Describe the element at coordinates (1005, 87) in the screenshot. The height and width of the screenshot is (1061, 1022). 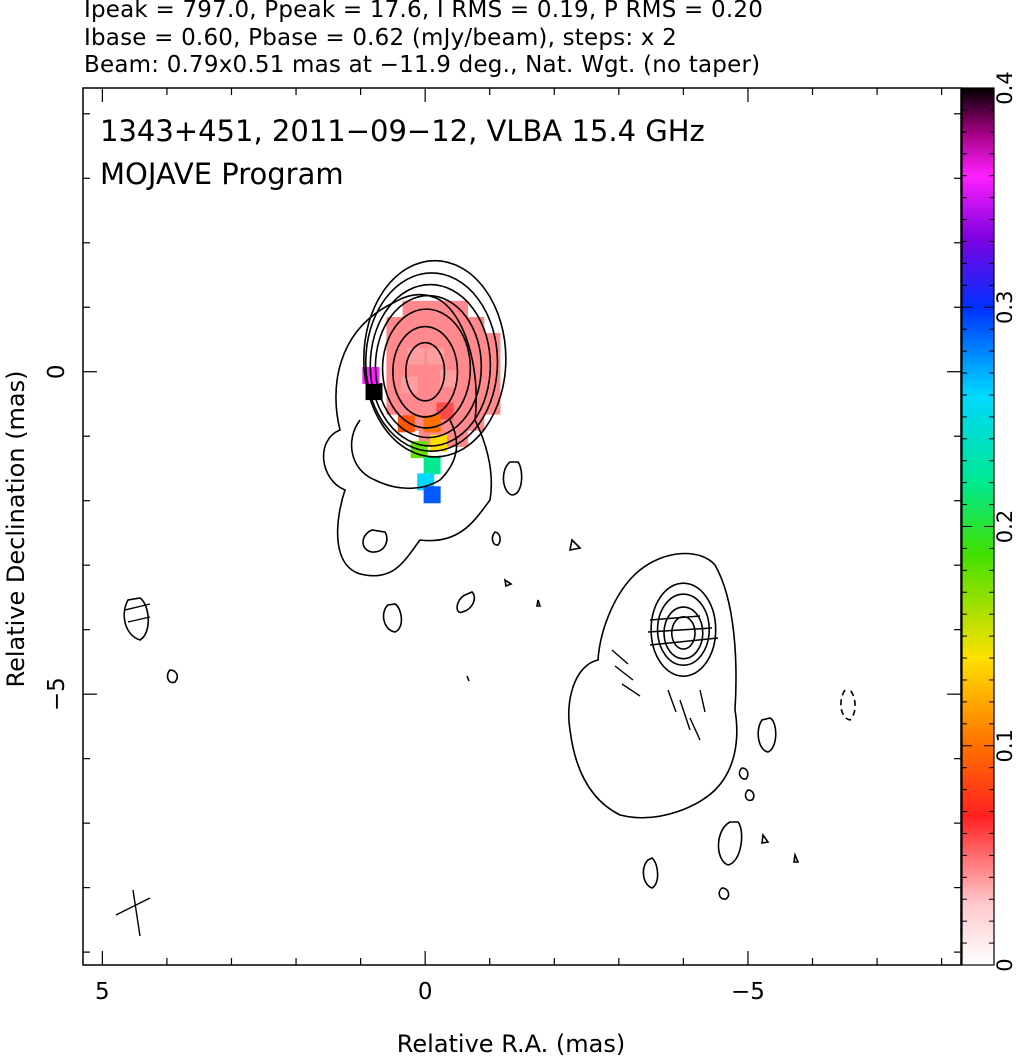
I see `colorbar-tick-label: 0.4` at that location.